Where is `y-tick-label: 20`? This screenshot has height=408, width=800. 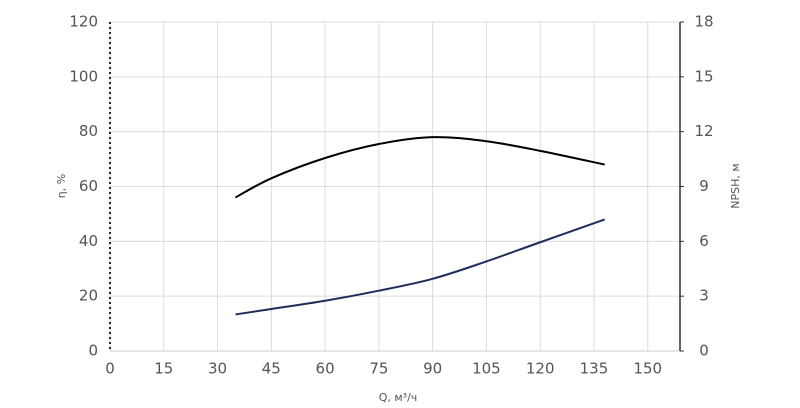 y-tick-label: 20 is located at coordinates (88, 296).